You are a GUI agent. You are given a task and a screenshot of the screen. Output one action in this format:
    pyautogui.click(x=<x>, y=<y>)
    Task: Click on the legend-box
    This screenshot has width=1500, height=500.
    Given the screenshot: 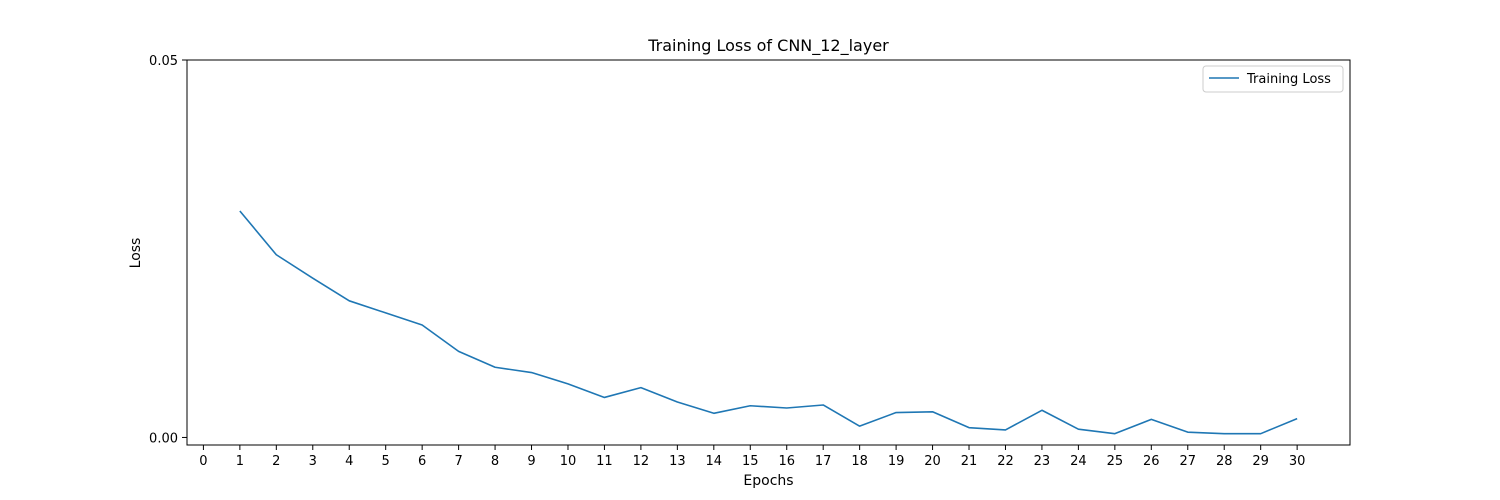 What is the action you would take?
    pyautogui.click(x=1273, y=79)
    